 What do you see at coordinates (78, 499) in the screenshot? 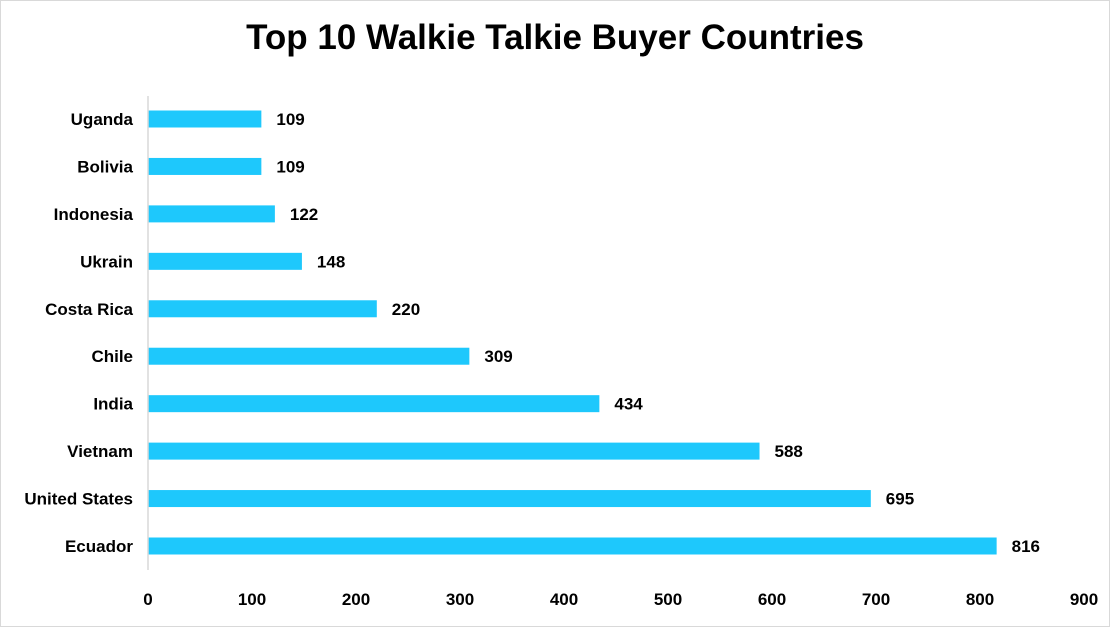
I see `category-label-united-states: United States` at bounding box center [78, 499].